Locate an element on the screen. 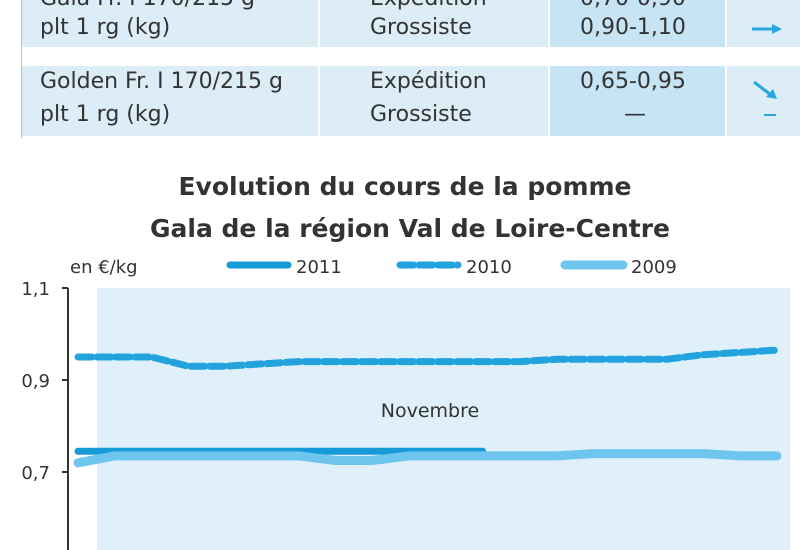 This screenshot has width=800, height=550. annotation: Novembre is located at coordinates (430, 411).